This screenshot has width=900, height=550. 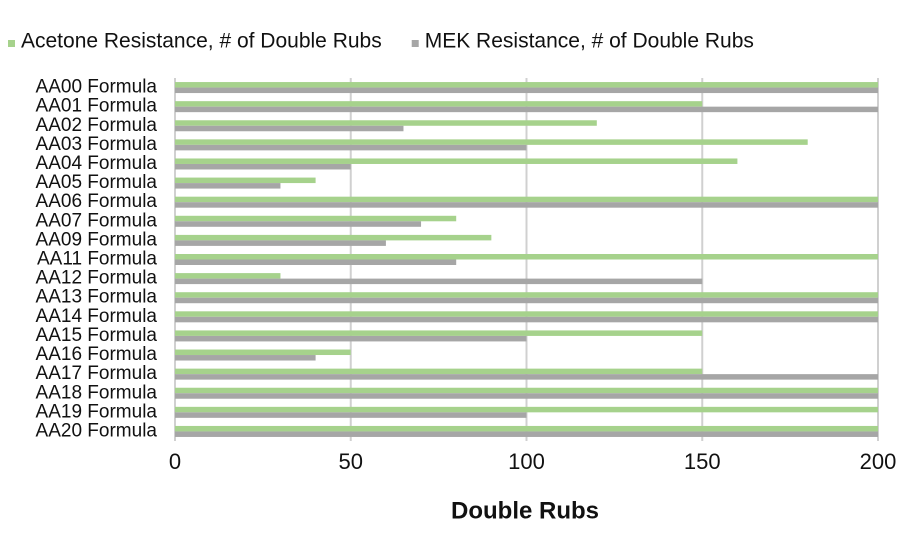 I want to click on y-tick-label: AA02 Formula, so click(x=97, y=125).